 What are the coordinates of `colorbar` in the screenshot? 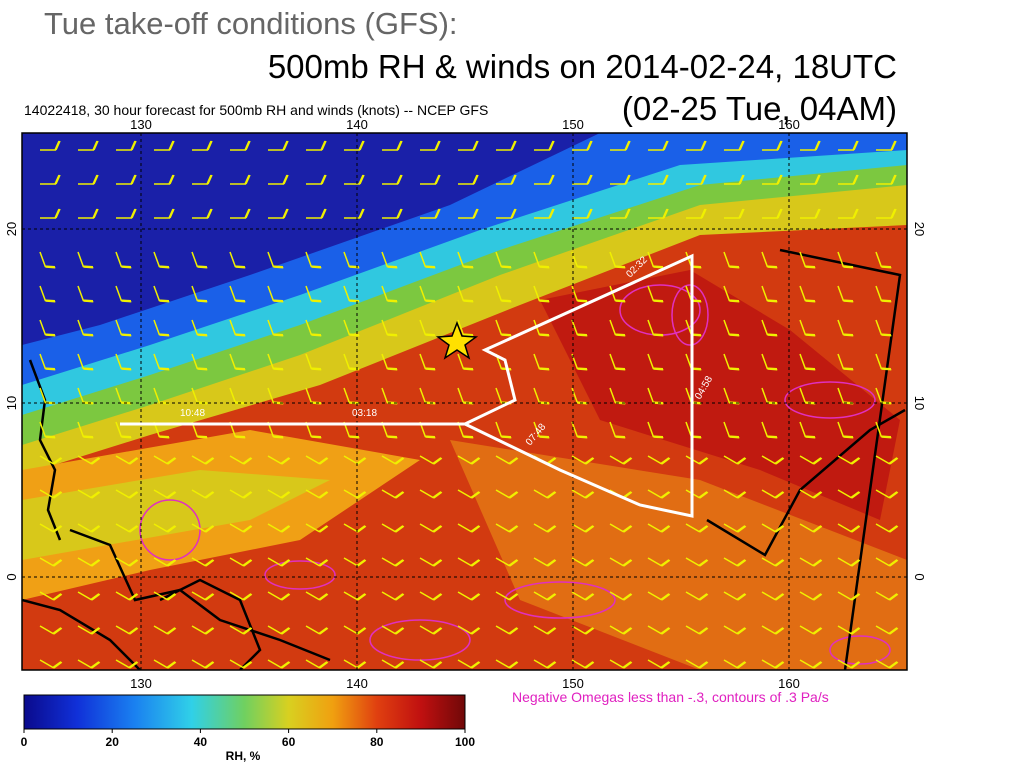 It's located at (244, 712).